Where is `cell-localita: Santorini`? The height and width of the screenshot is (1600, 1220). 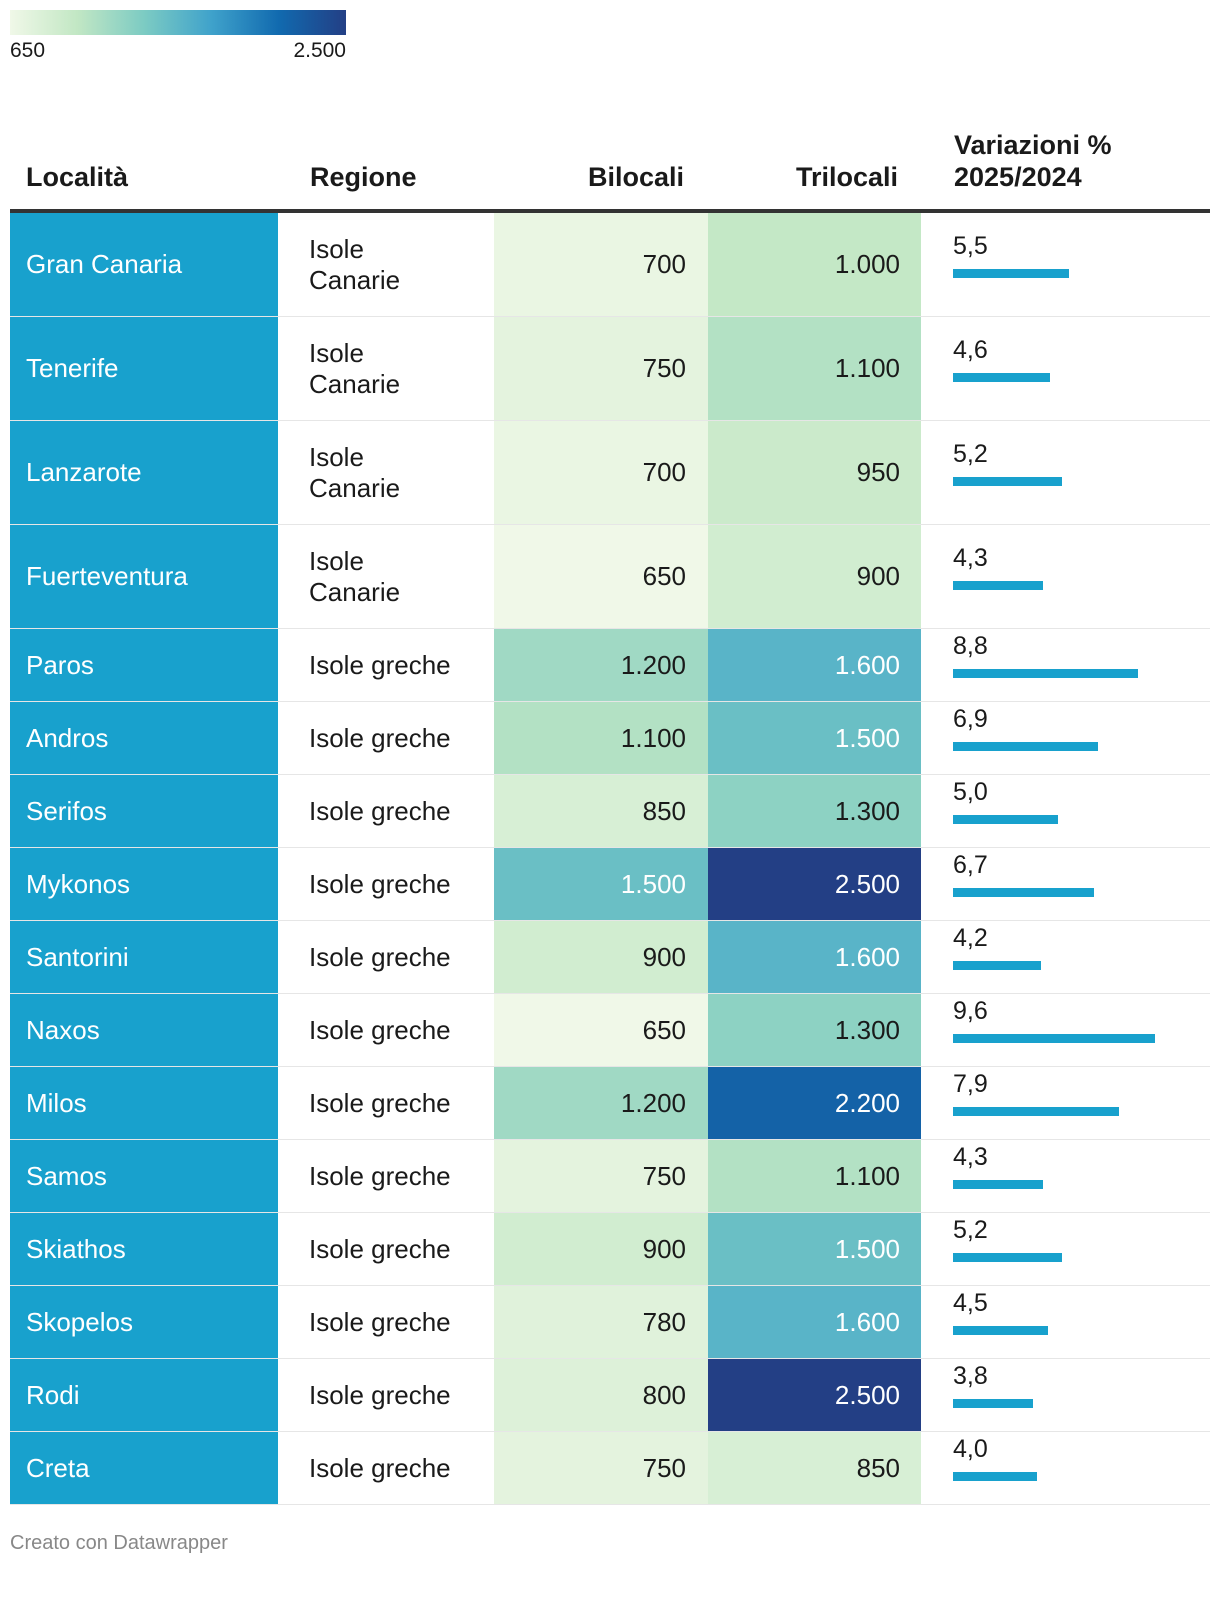
cell-localita: Santorini is located at coordinates (144, 957).